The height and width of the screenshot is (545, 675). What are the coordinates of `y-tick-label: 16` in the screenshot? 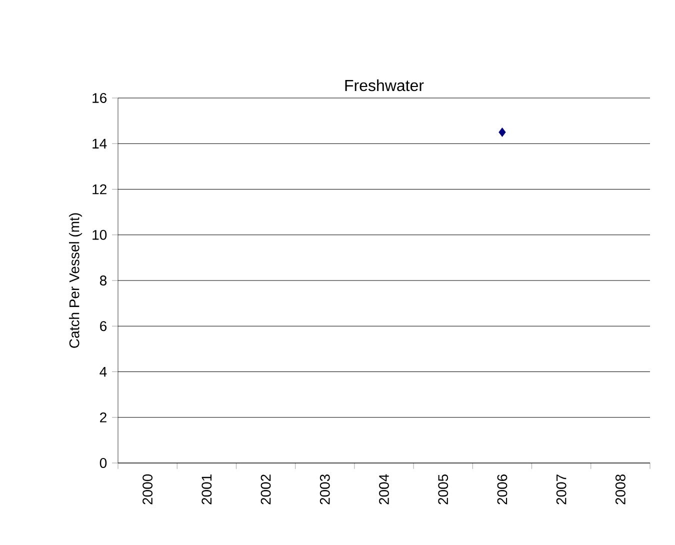 It's located at (99, 98).